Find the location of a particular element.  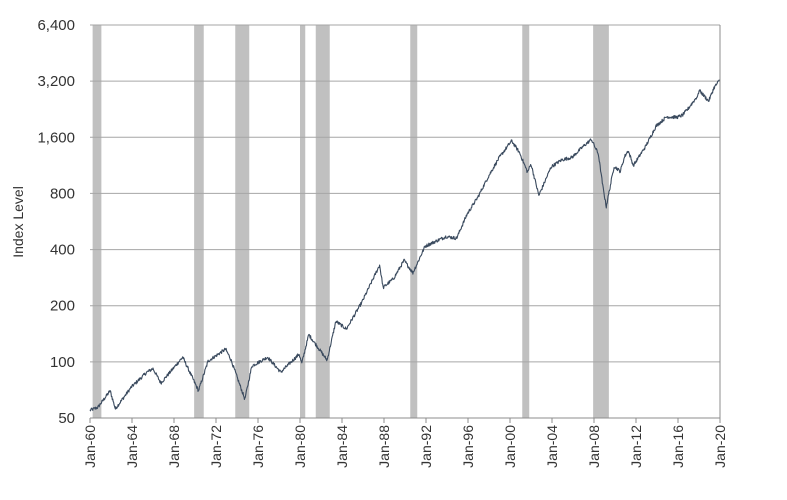

x-tick-label: Jan-20 is located at coordinates (720, 446).